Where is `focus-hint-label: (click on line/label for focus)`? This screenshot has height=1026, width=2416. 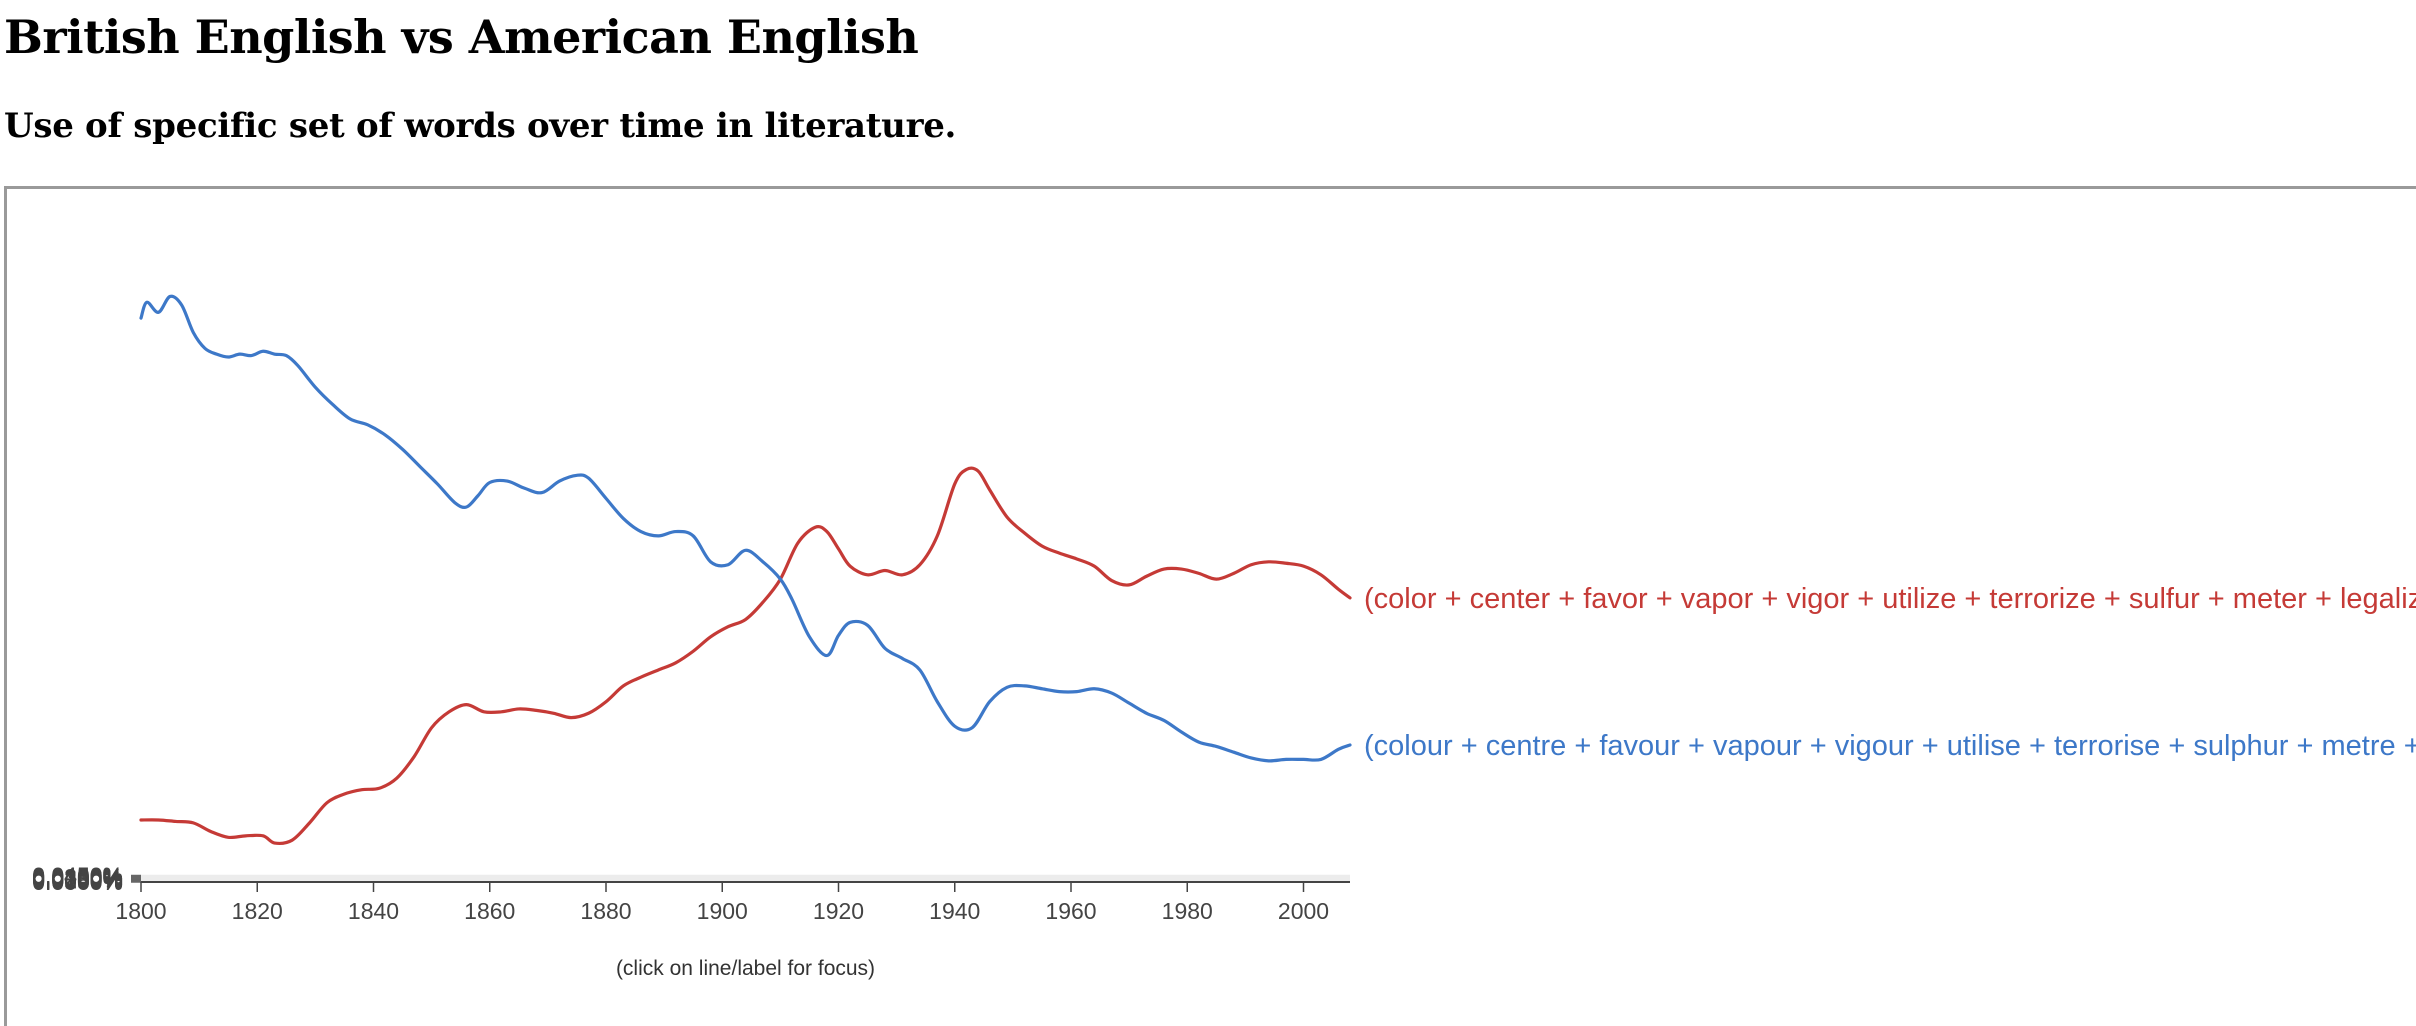 focus-hint-label: (click on line/label for focus) is located at coordinates (745, 968).